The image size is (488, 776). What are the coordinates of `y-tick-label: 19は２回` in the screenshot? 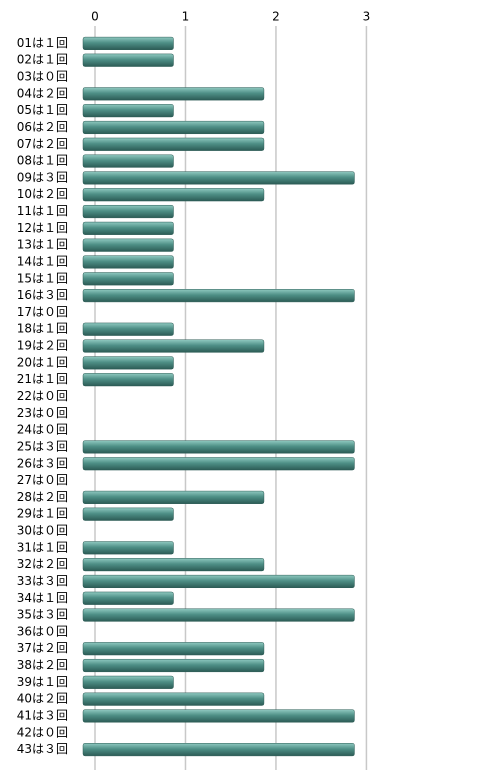 It's located at (42, 346).